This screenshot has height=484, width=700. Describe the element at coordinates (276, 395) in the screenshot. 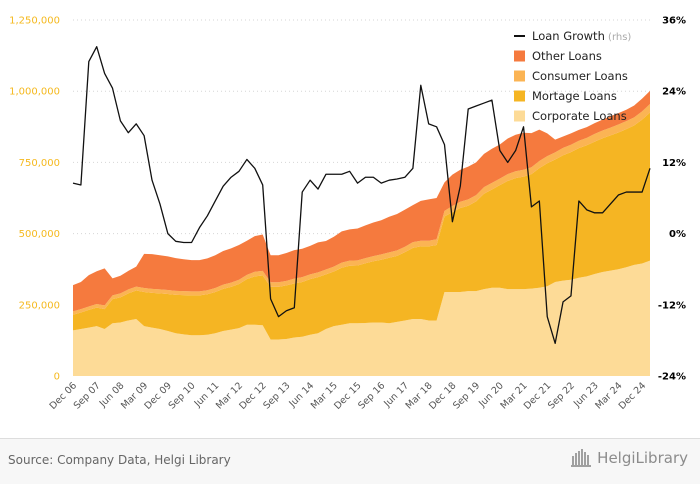

I see `x-tick-label: Sep 13` at that location.